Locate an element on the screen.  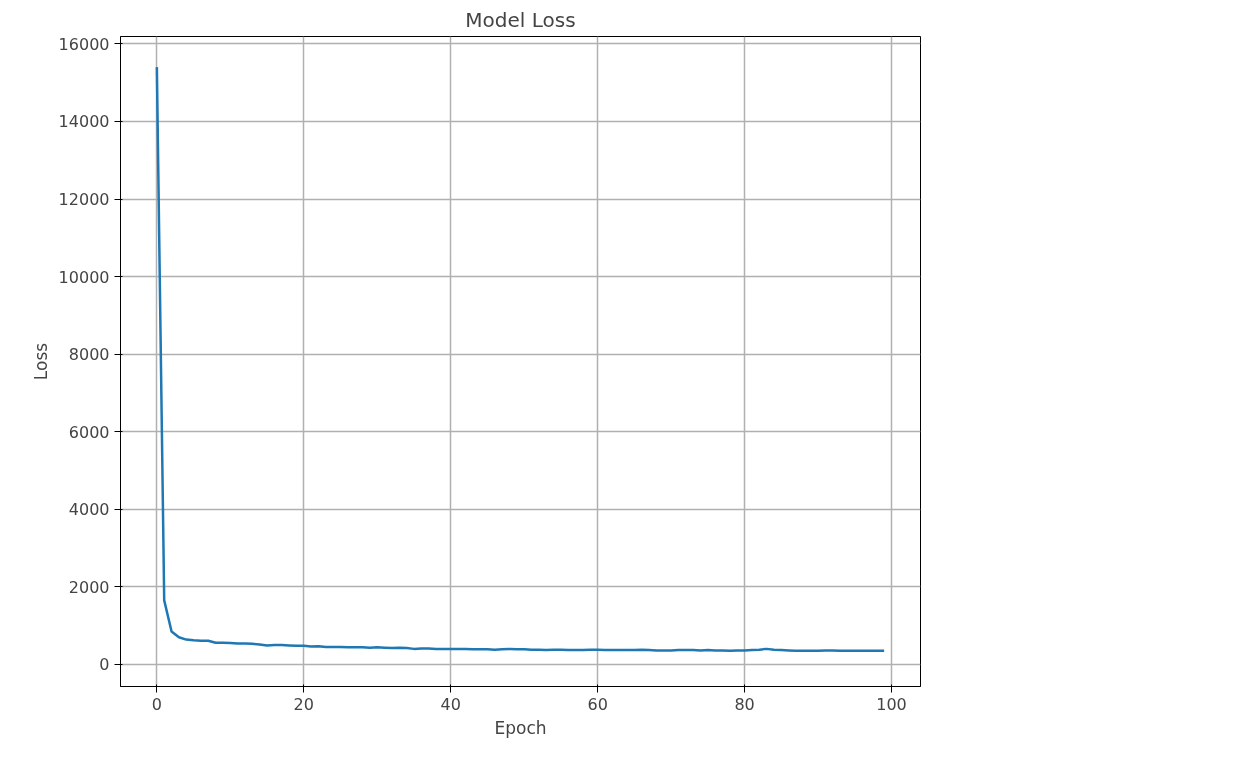
x-tick-label: 60 is located at coordinates (597, 704).